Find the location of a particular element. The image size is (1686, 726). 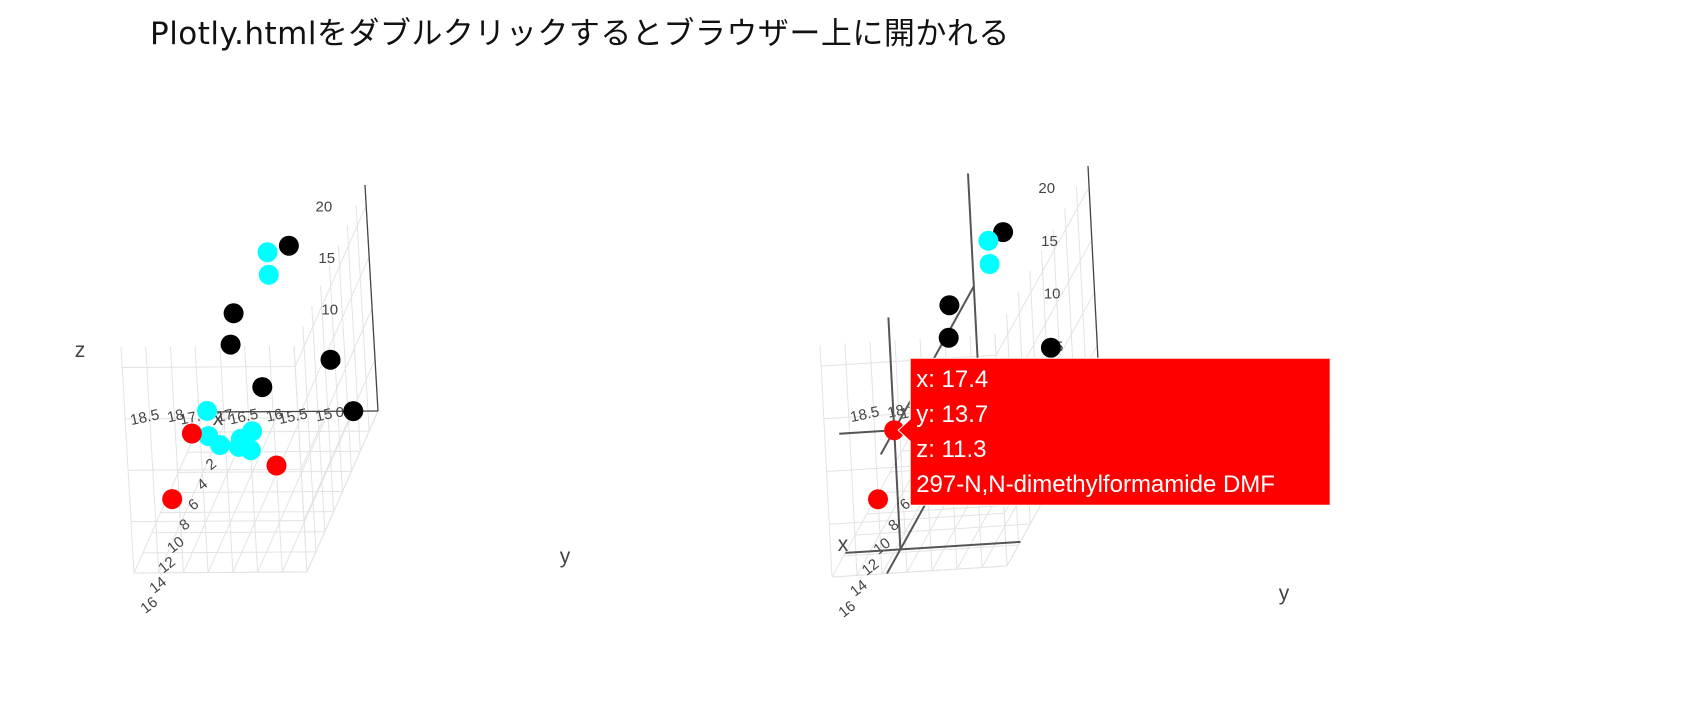

hover-text-line: z: 11.3 is located at coordinates (951, 449).